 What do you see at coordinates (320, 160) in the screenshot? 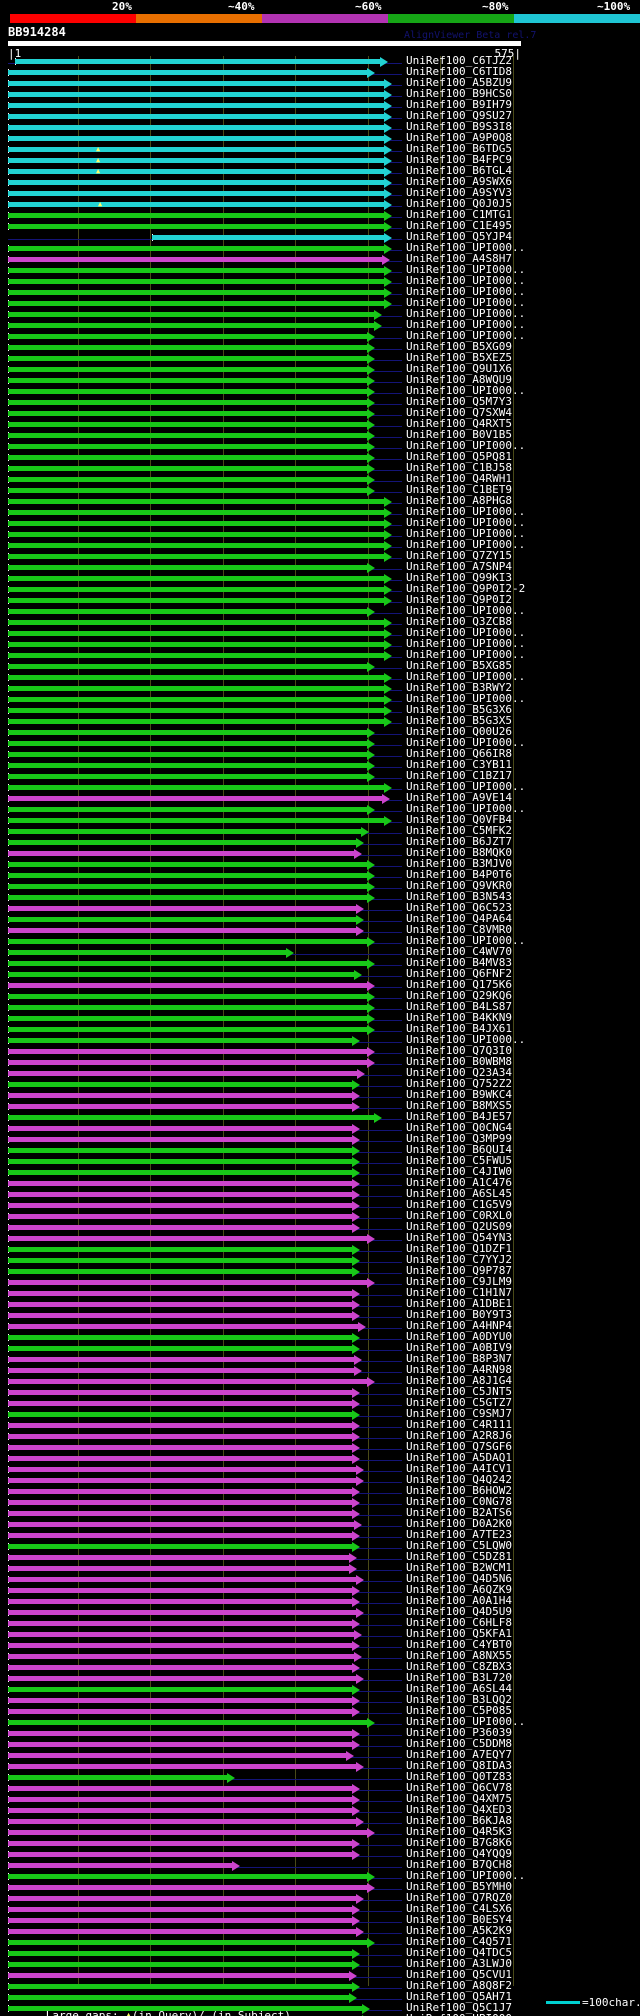
I see `hit-row: UniRef100_B4FPC9` at bounding box center [320, 160].